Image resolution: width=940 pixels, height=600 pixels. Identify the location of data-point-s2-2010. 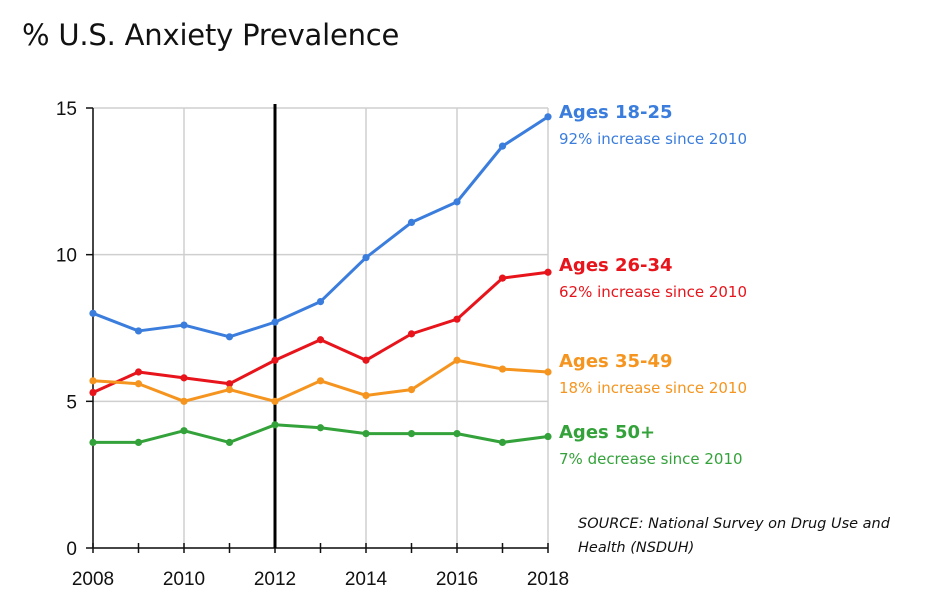
(184, 401).